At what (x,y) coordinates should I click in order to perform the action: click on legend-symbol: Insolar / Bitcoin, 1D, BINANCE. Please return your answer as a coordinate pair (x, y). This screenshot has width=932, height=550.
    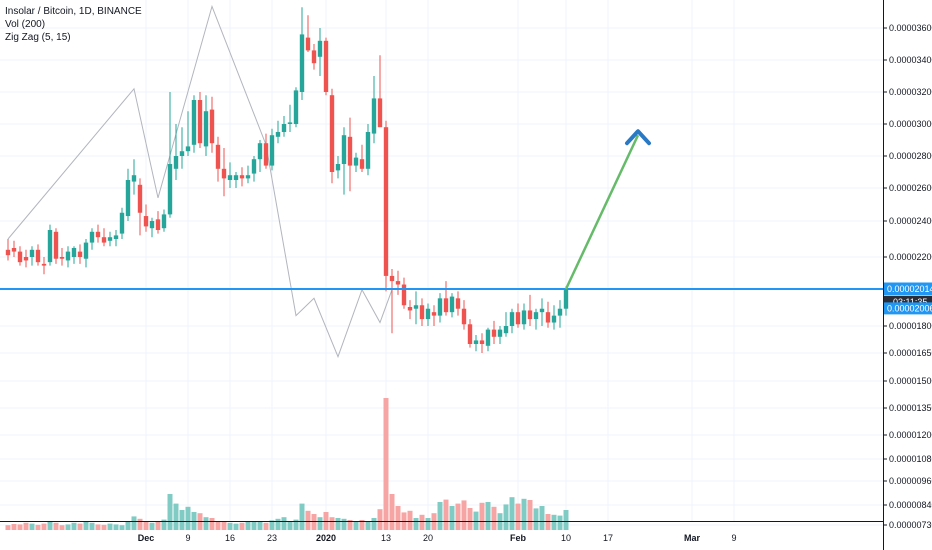
    Looking at the image, I should click on (73, 11).